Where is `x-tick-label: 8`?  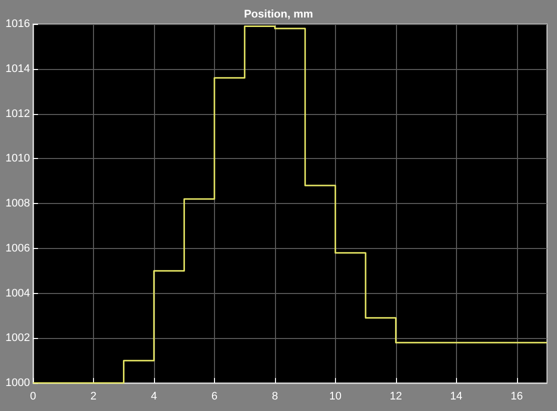 x-tick-label: 8 is located at coordinates (275, 396).